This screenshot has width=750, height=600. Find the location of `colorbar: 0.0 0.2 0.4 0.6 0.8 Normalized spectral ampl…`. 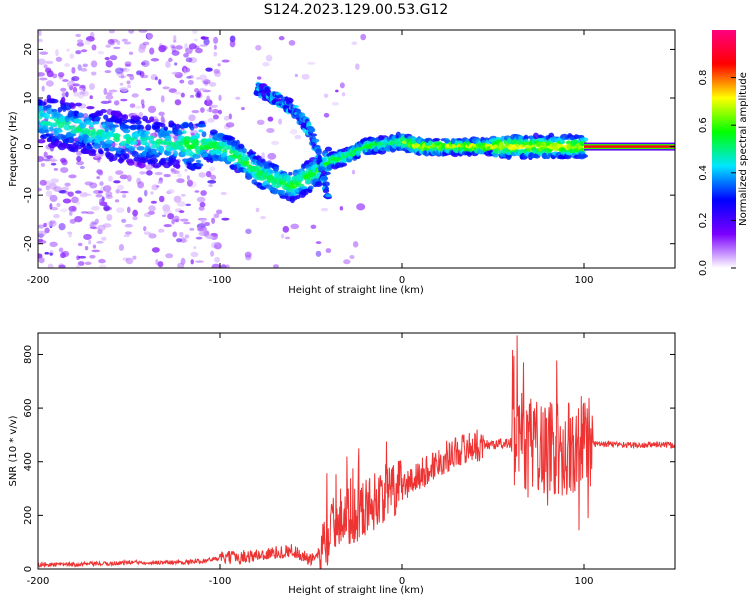

colorbar: 0.0 0.2 0.4 0.6 0.8 Normalized spectral ampl… is located at coordinates (723, 153).